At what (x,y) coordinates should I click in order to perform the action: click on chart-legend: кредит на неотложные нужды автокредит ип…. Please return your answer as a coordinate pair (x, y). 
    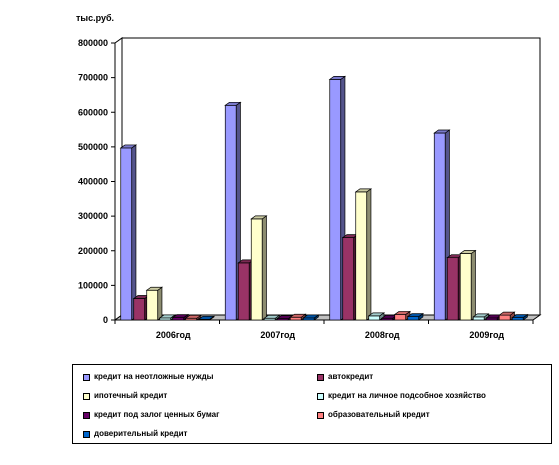
    Looking at the image, I should click on (312, 404).